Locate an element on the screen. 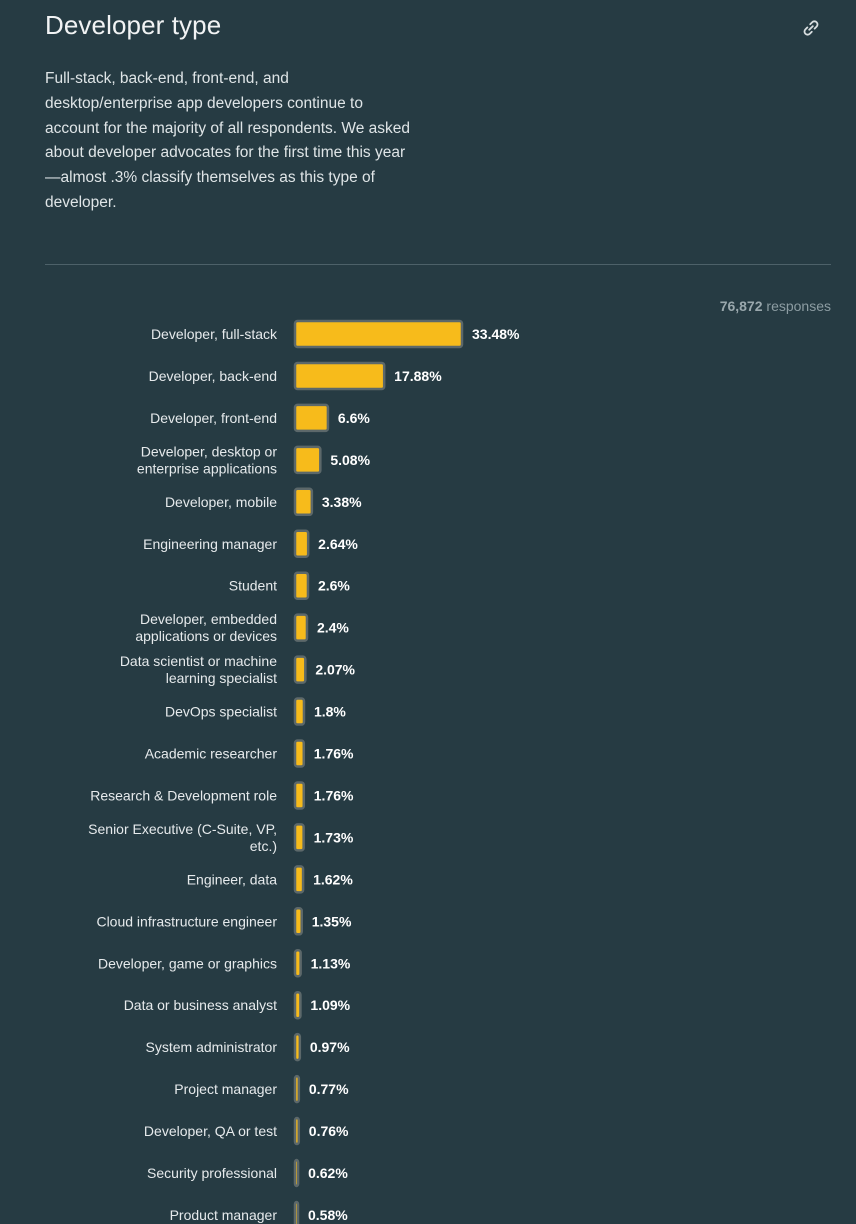  category-label: Cloud infrastructure engineer is located at coordinates (186, 921).